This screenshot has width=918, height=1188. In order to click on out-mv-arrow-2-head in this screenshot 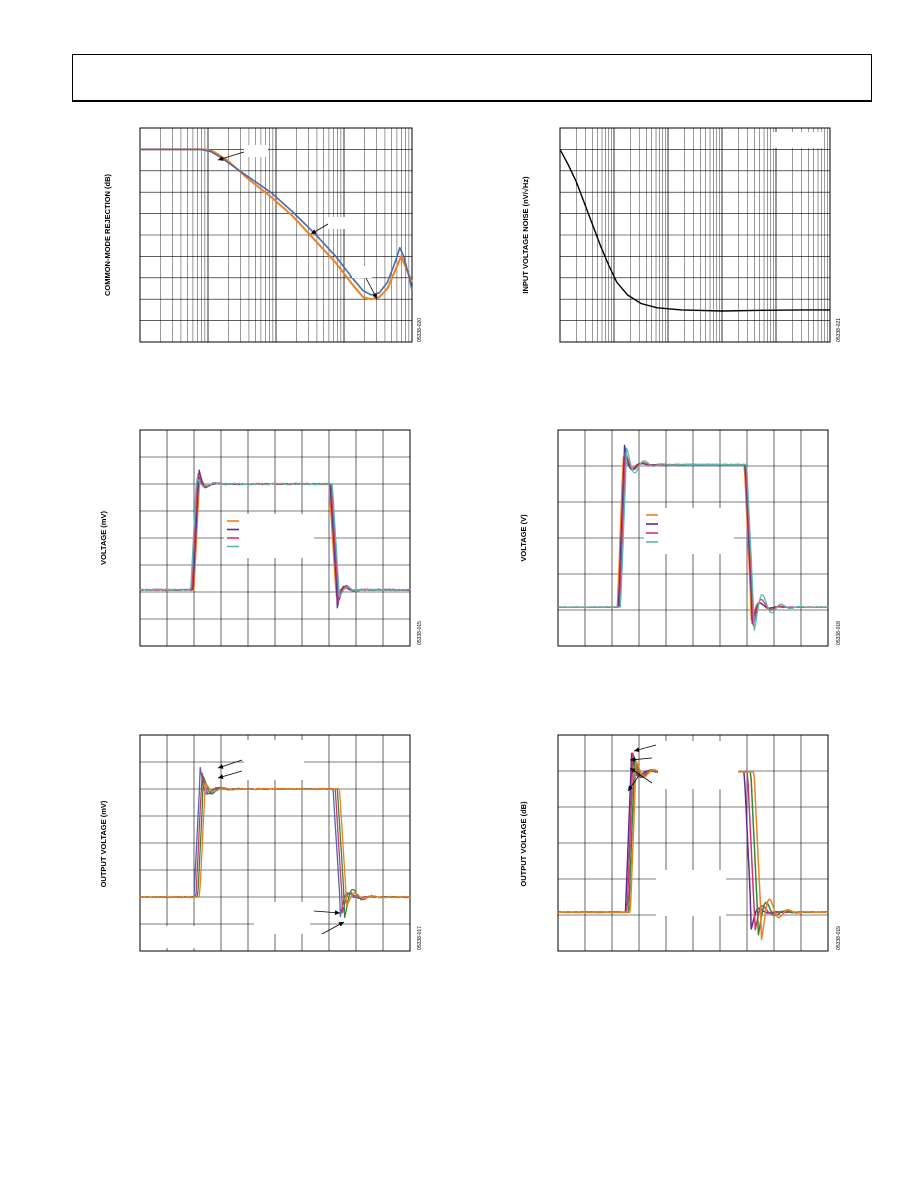, I will do `click(221, 776)`.